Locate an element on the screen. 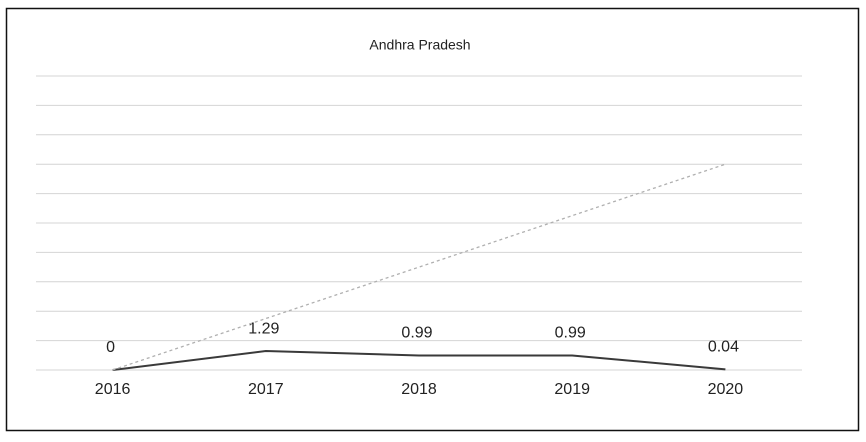 The height and width of the screenshot is (442, 866). x-tick-label: 2017 is located at coordinates (266, 389).